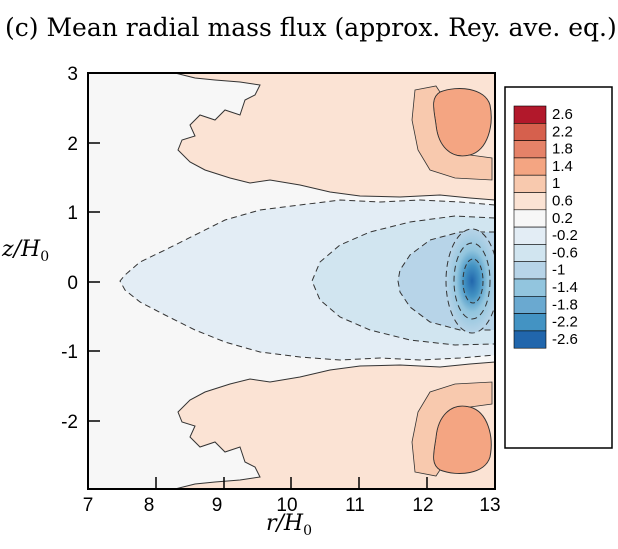  What do you see at coordinates (565, 287) in the screenshot?
I see `colorbar-label: -1.4` at bounding box center [565, 287].